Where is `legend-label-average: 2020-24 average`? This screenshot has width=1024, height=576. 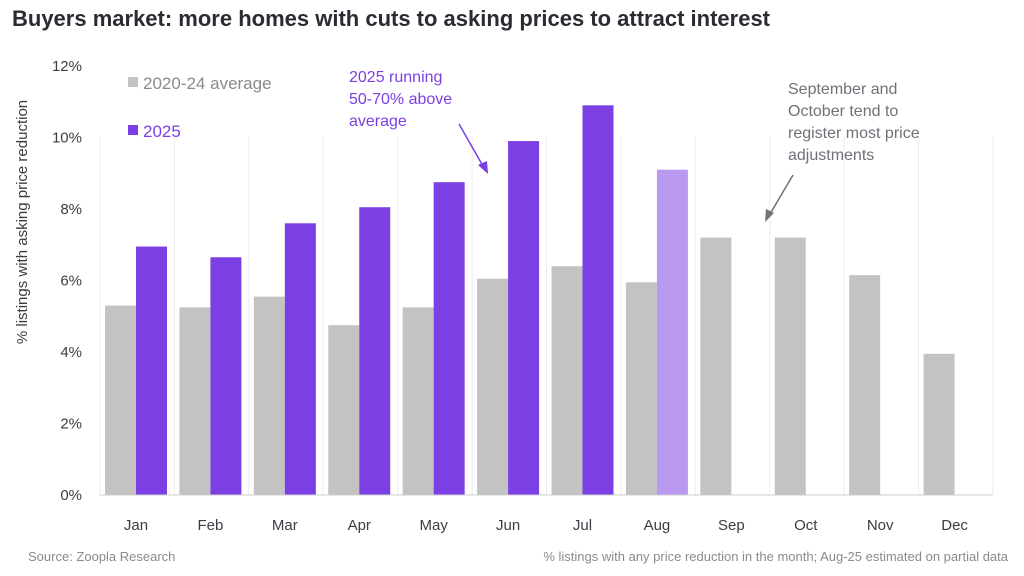
legend-label-average: 2020-24 average is located at coordinates (207, 83).